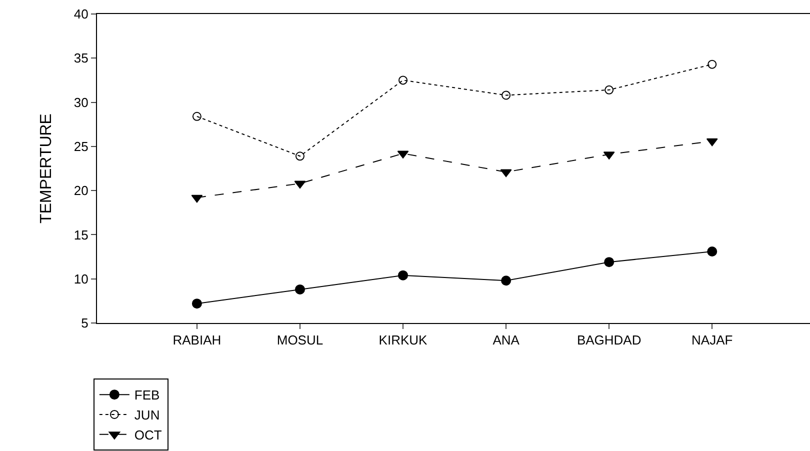 The image size is (810, 451). Describe the element at coordinates (81, 14) in the screenshot. I see `y-tick-label: 40` at that location.